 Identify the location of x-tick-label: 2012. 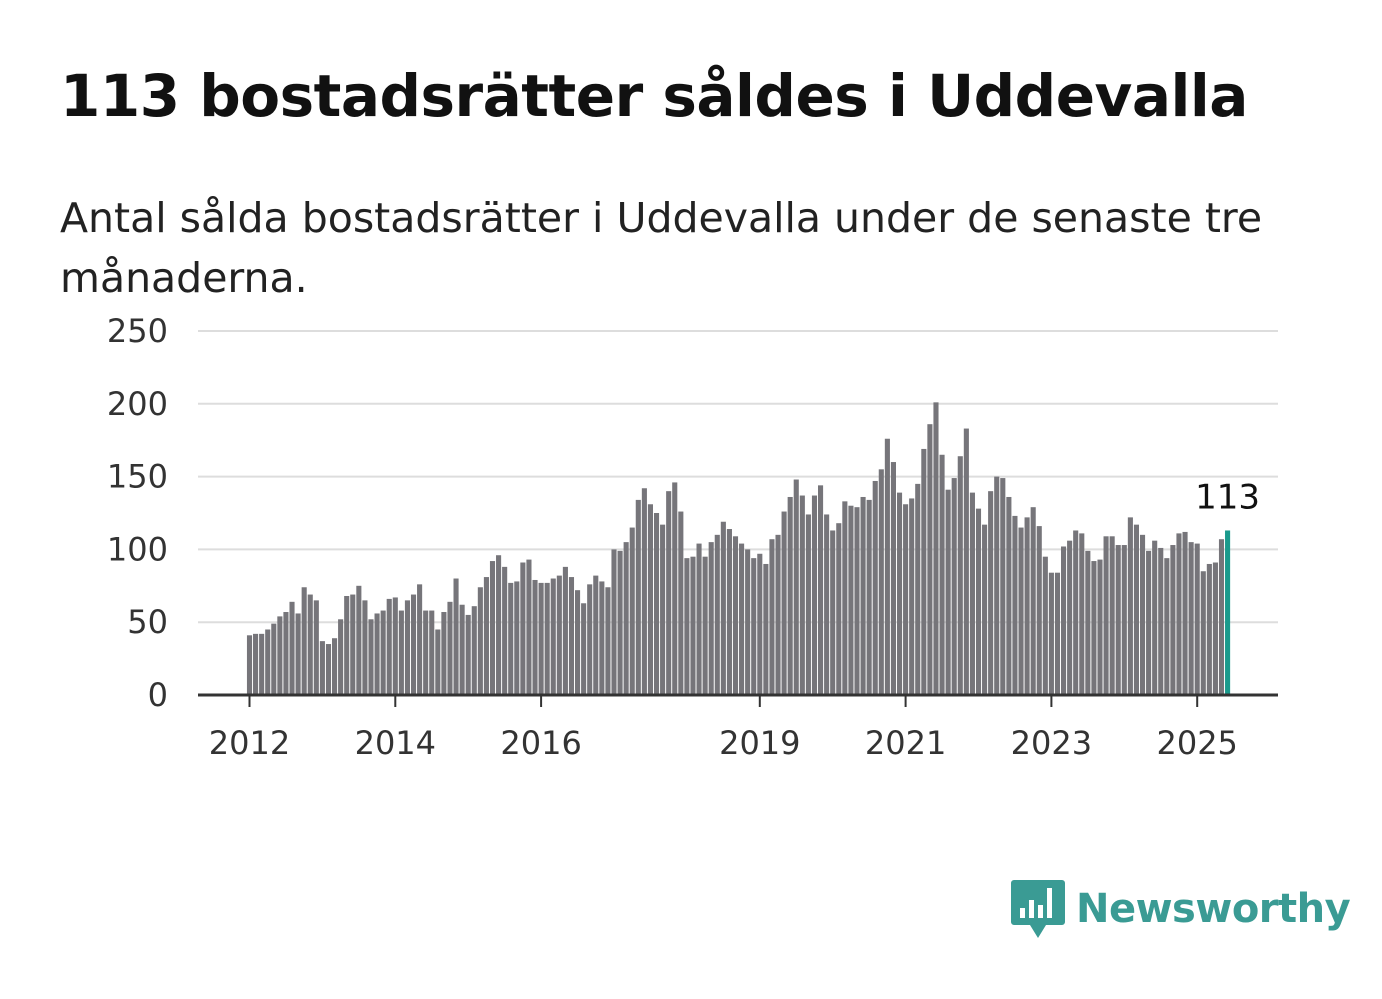
(249, 743).